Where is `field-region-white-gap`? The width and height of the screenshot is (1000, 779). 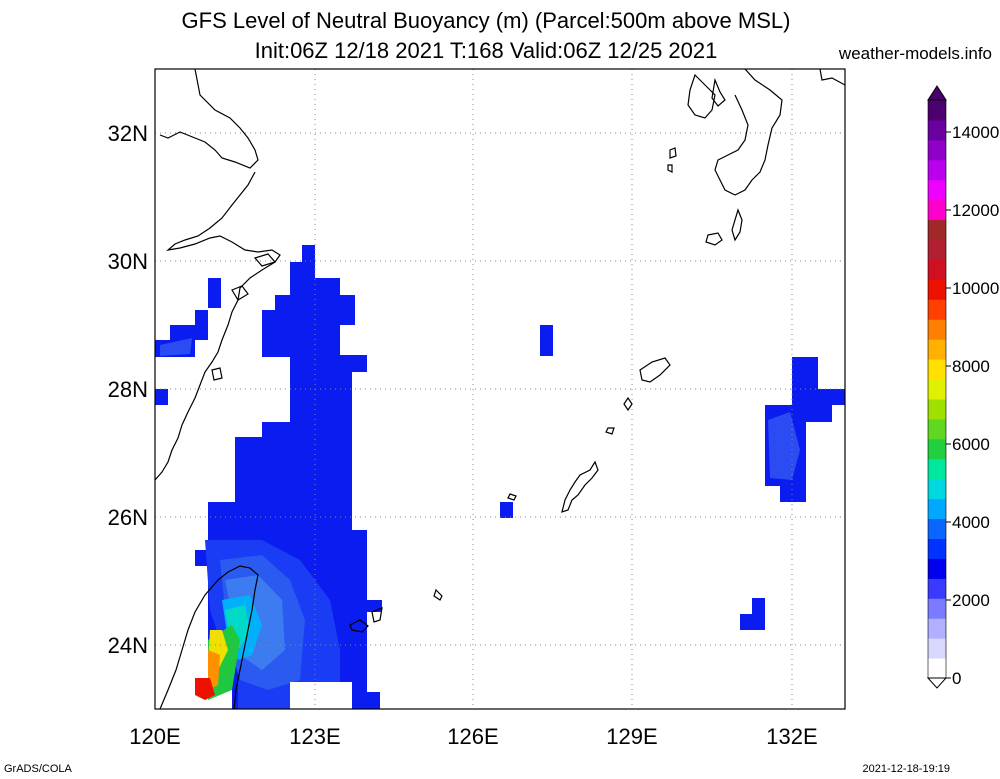 field-region-white-gap is located at coordinates (321, 695).